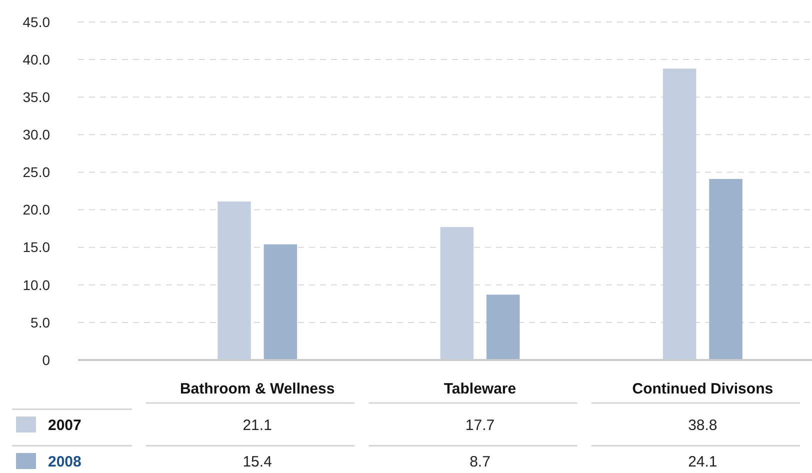 Image resolution: width=812 pixels, height=473 pixels. I want to click on y-tick-label: 5.0, so click(40, 322).